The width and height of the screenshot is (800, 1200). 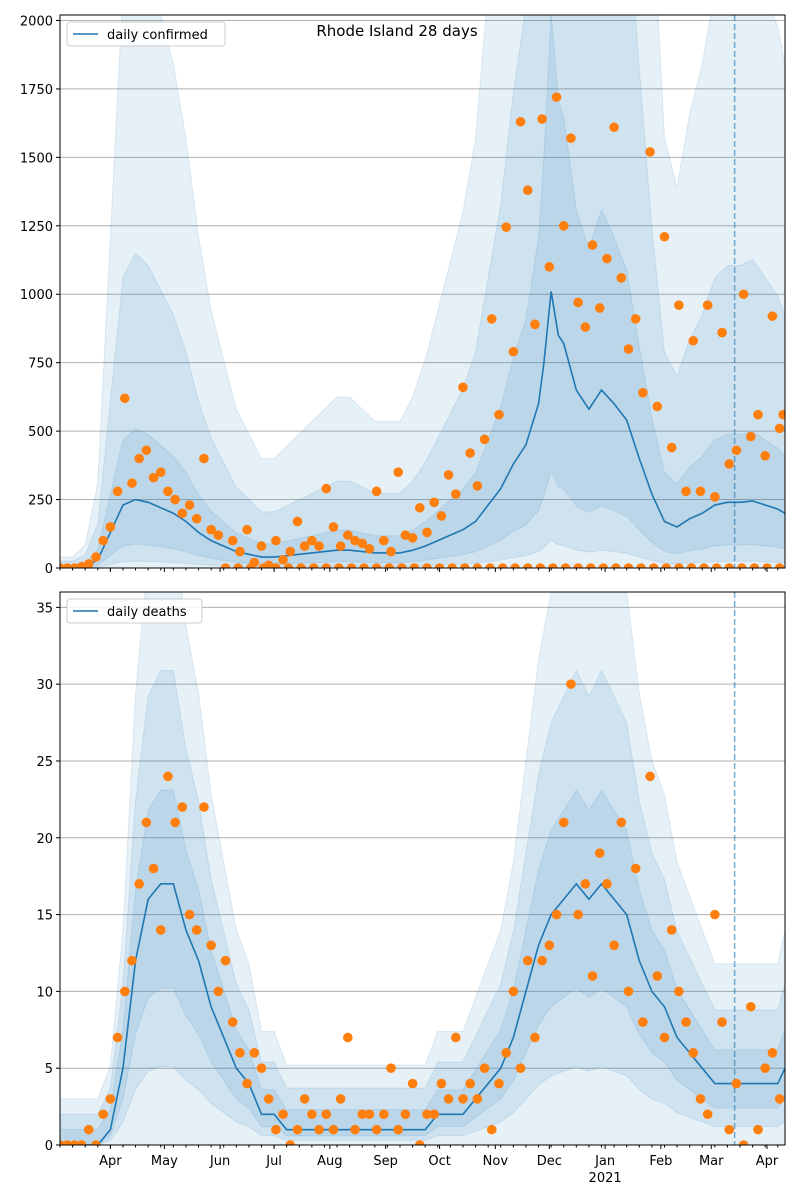 I want to click on x-tick-label: Jan, so click(x=604, y=1161).